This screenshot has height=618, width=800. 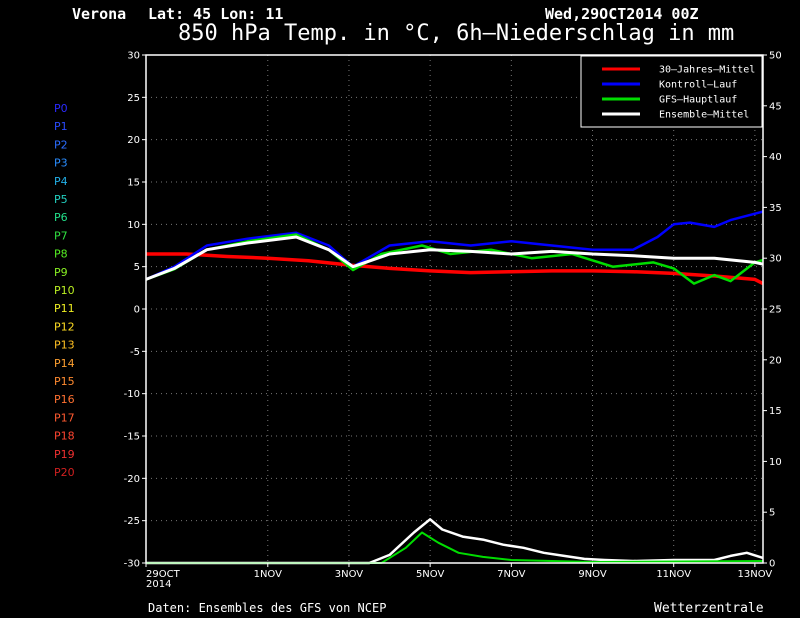 I want to click on y-tick-label-right: 15, so click(x=775, y=411).